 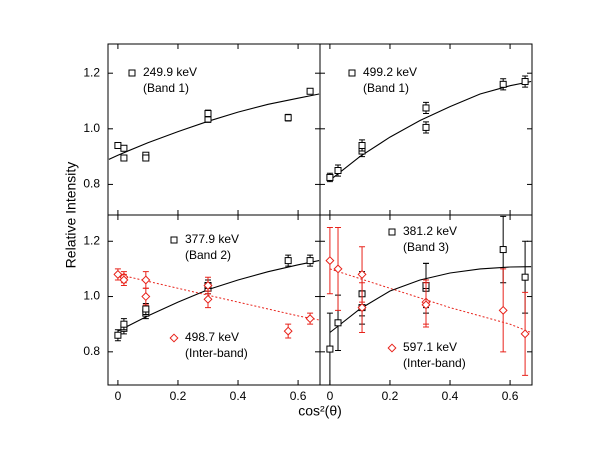 I want to click on legend-label: 249.9 keV, so click(x=170, y=72).